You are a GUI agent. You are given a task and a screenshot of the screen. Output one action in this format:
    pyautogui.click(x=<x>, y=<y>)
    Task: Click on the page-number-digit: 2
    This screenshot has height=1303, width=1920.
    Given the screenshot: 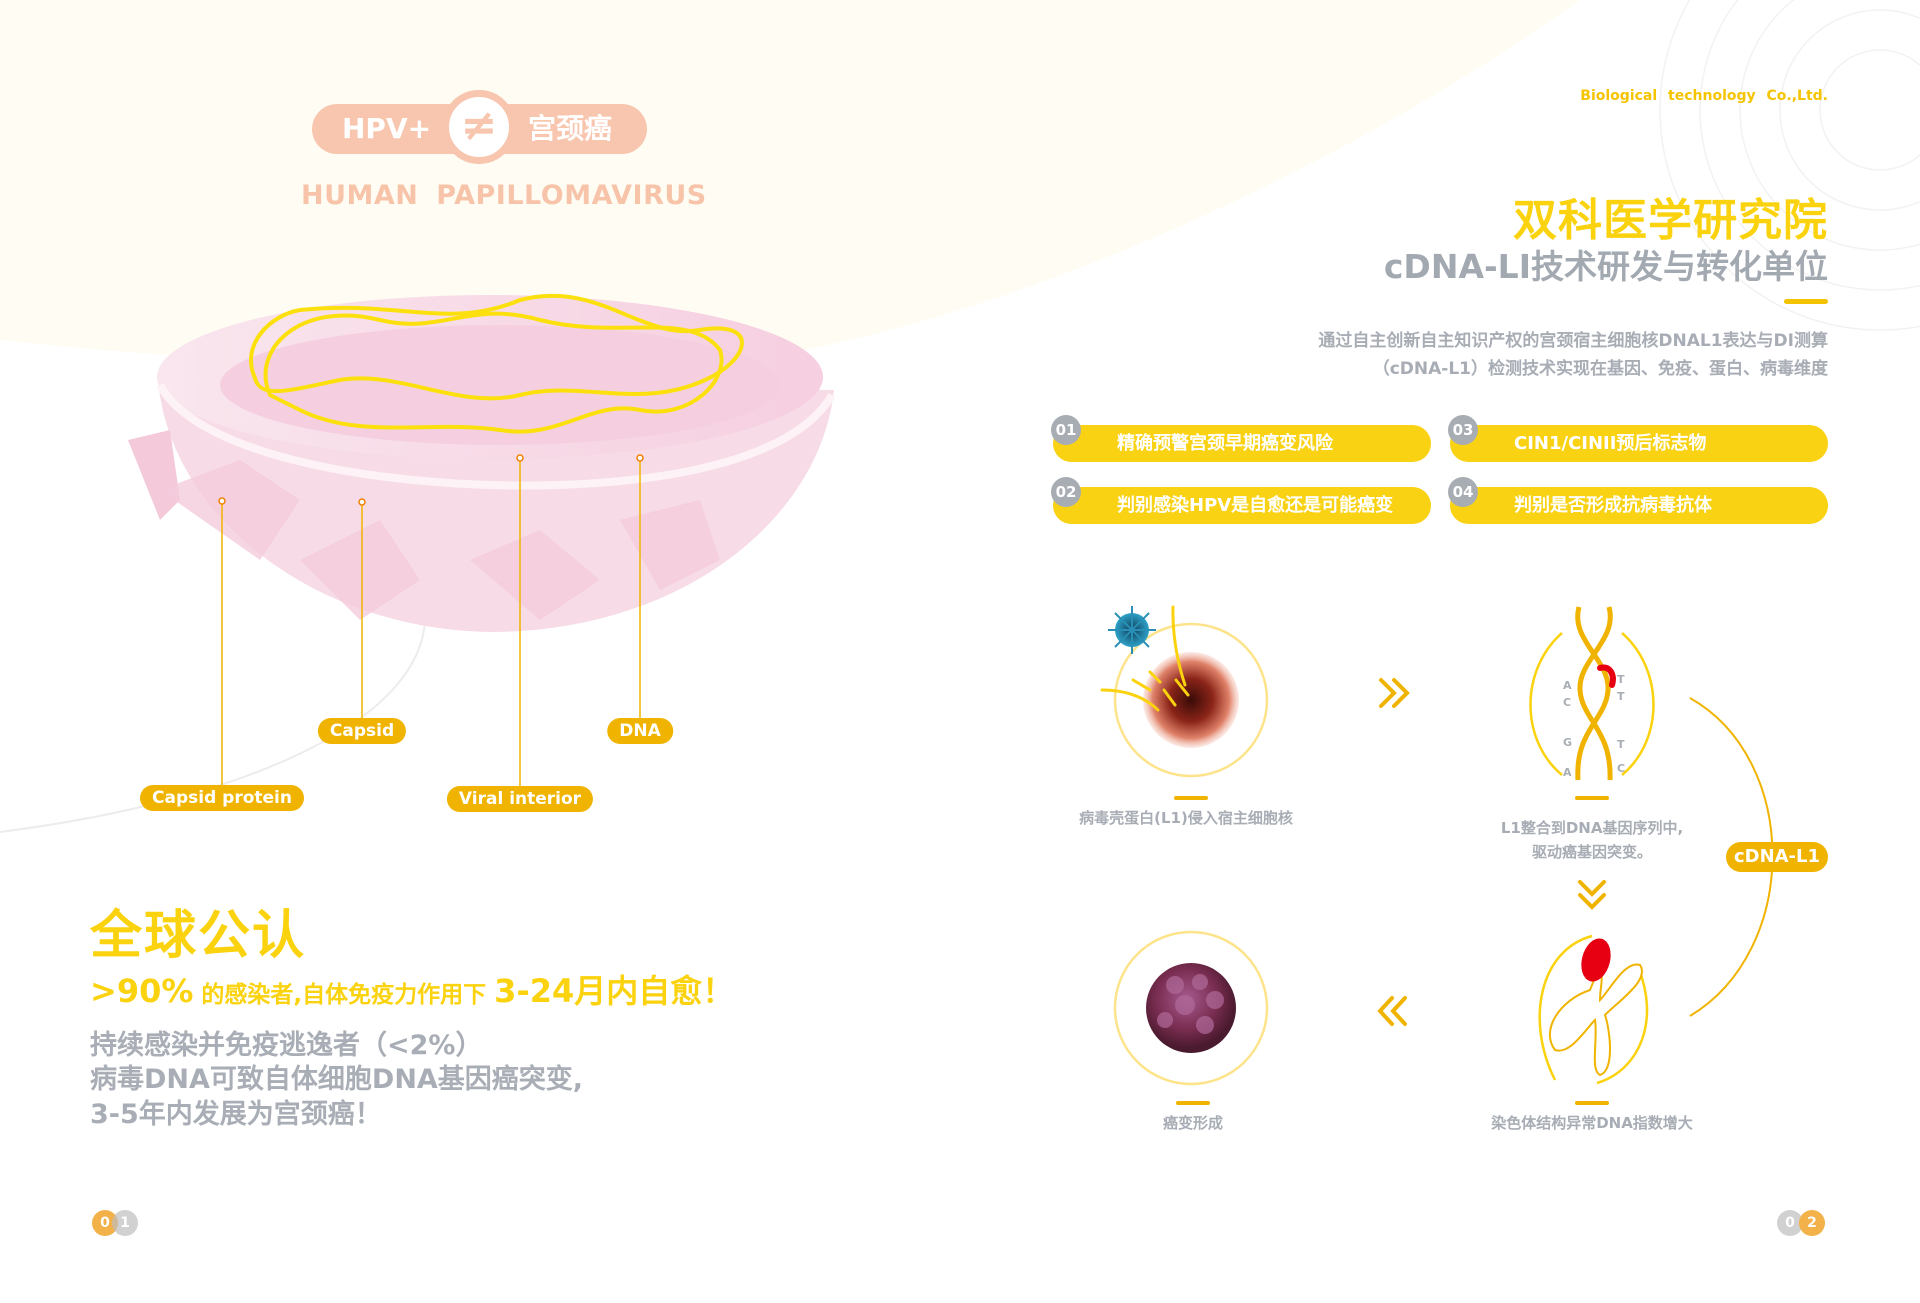 What is the action you would take?
    pyautogui.click(x=1812, y=1223)
    